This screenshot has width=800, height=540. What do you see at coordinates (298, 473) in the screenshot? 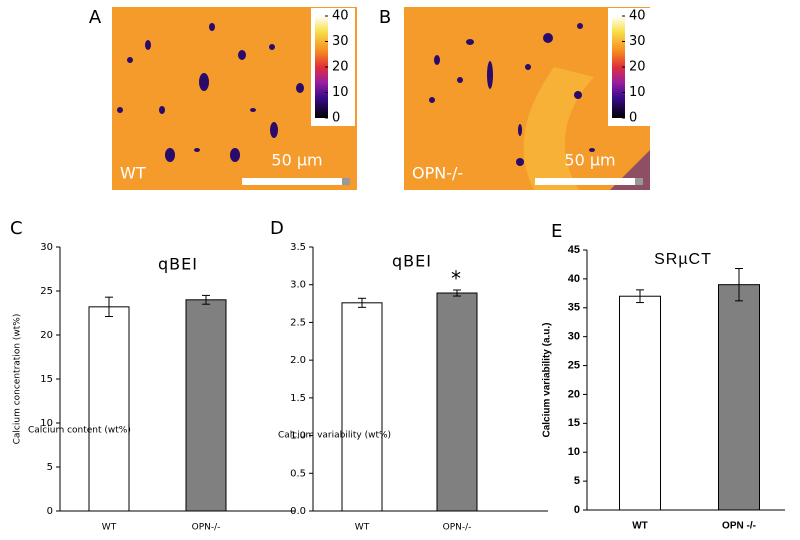
I see `y-tick-label: 0.5` at bounding box center [298, 473].